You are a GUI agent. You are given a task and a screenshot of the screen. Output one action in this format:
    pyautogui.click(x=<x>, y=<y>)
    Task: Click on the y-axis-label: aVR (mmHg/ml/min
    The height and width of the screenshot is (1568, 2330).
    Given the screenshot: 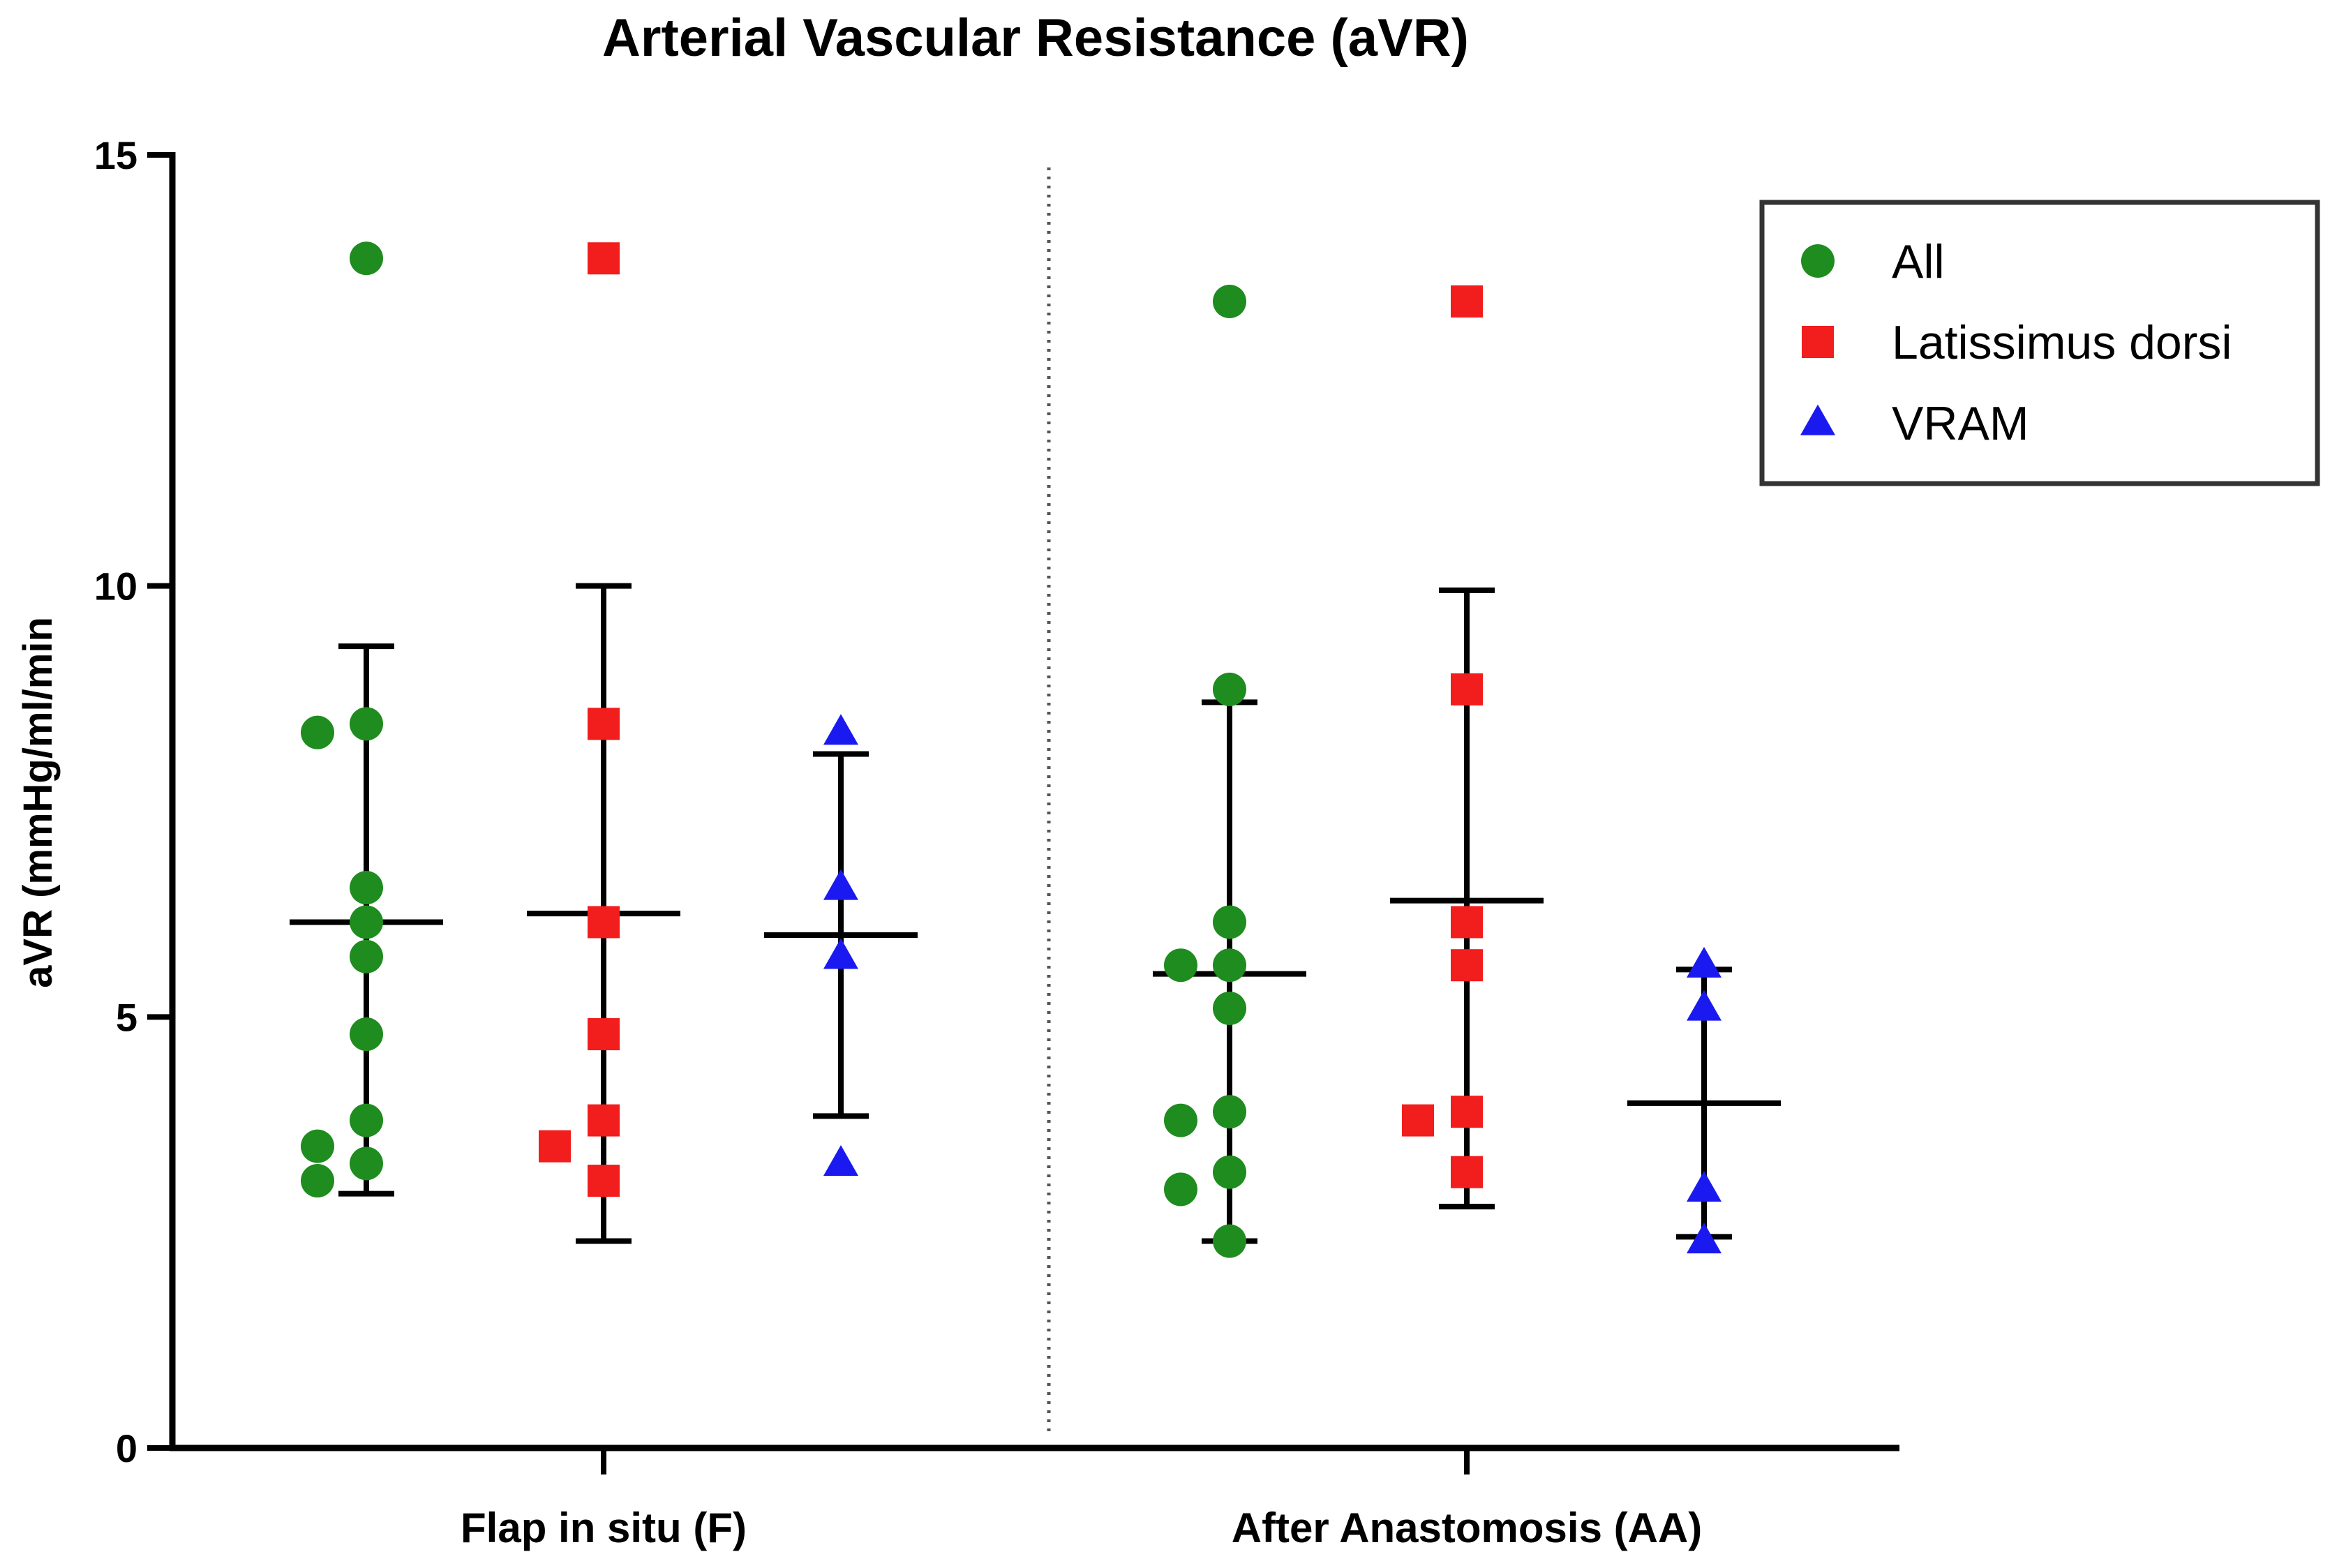 What is the action you would take?
    pyautogui.click(x=38, y=802)
    